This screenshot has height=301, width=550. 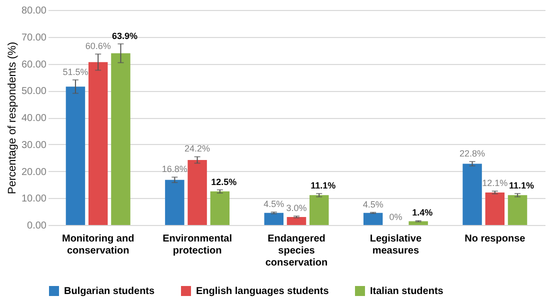 I want to click on y-axis-title: Percentage of respondents (%), so click(x=12, y=118).